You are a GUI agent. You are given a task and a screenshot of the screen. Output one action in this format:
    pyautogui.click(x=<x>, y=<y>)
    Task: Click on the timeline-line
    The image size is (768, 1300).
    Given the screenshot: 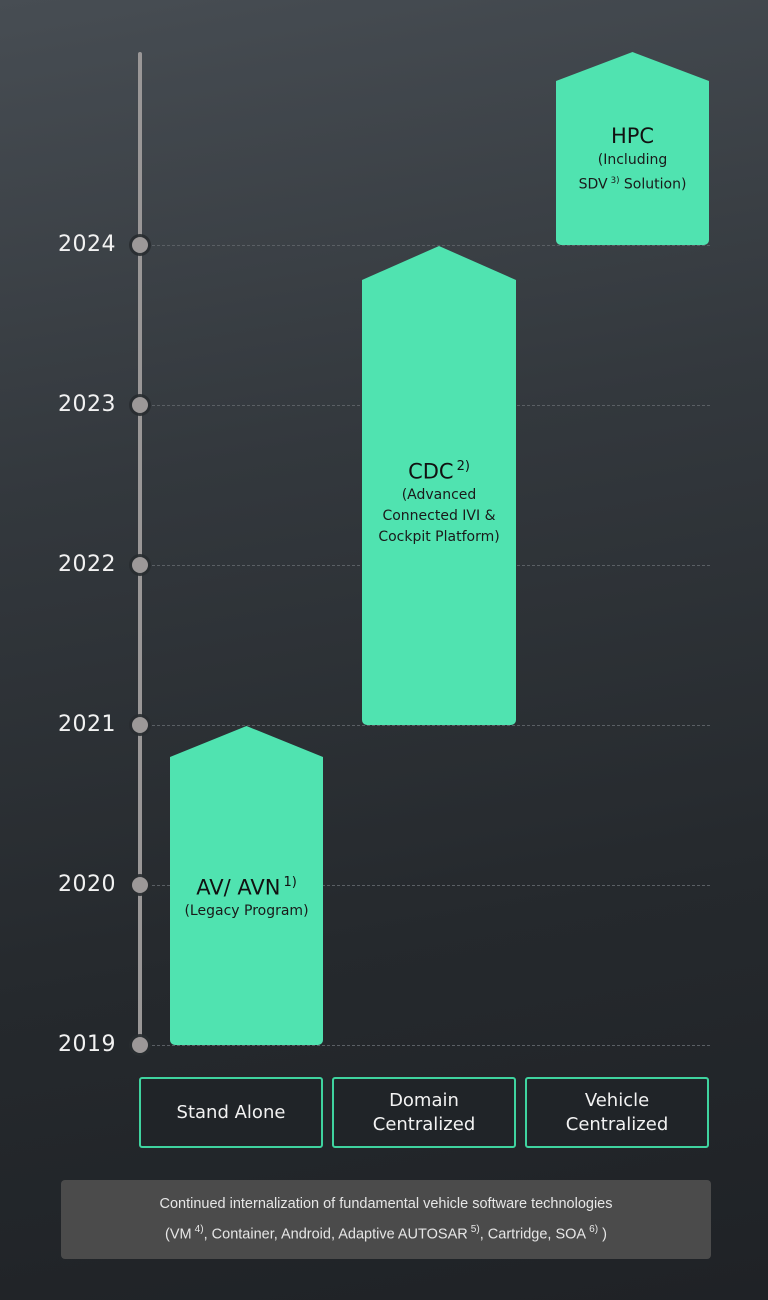 What is the action you would take?
    pyautogui.click(x=140, y=548)
    